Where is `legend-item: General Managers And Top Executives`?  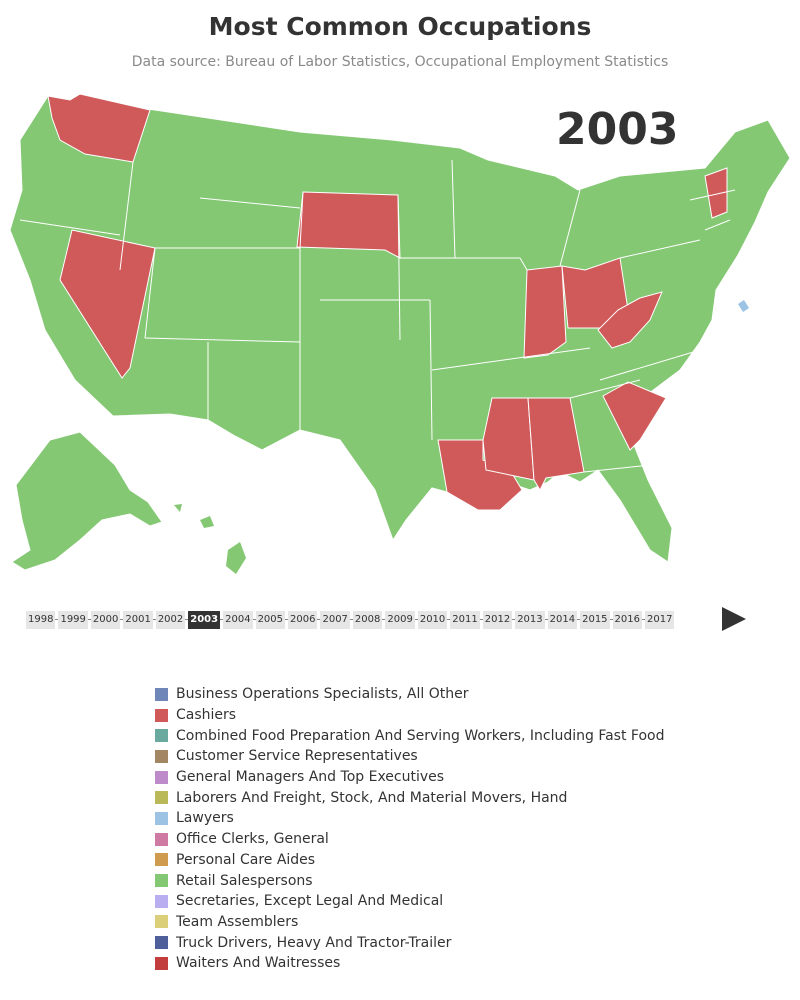 legend-item: General Managers And Top Executives is located at coordinates (409, 777).